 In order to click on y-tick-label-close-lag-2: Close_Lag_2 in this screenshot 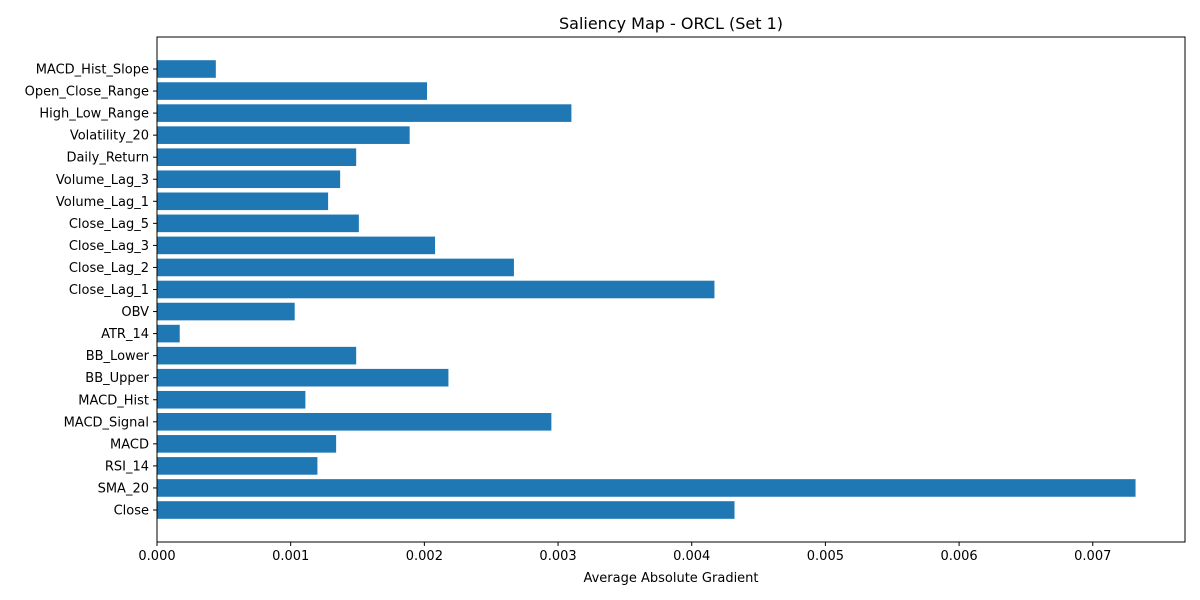, I will do `click(109, 268)`.